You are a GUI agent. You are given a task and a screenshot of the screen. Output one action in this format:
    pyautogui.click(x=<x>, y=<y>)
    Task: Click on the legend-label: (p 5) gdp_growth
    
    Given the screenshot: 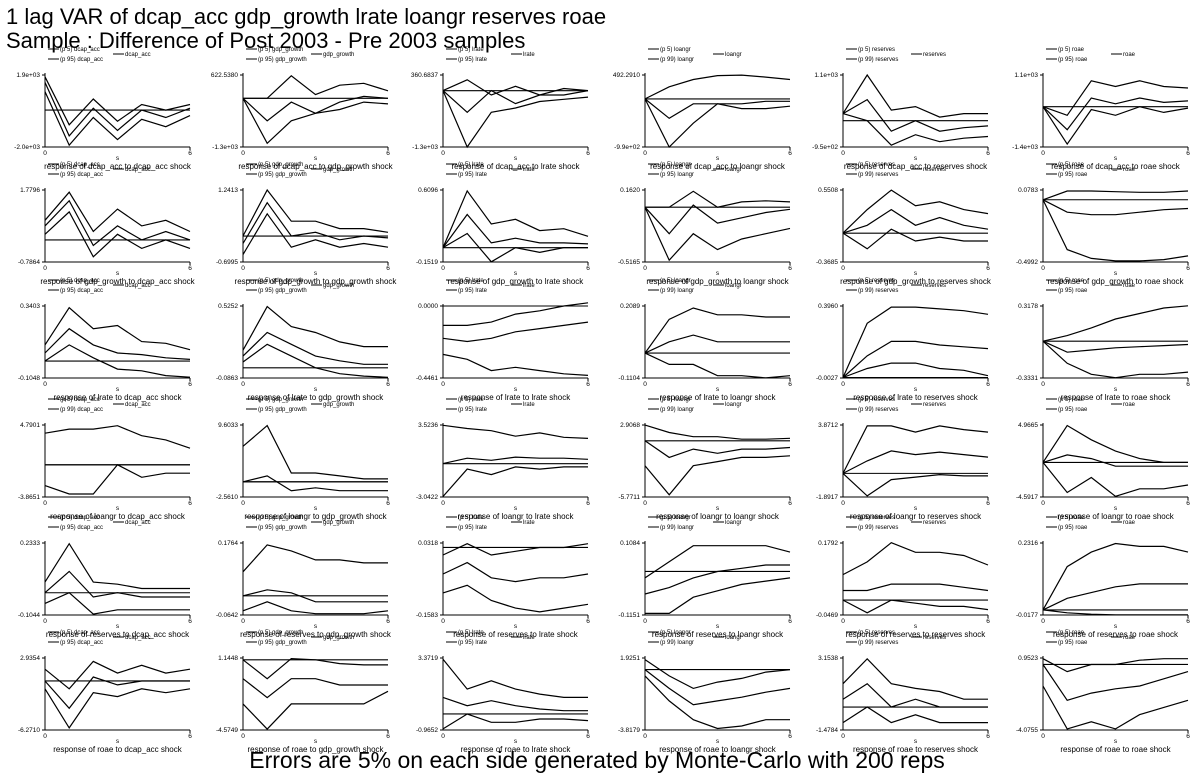 What is the action you would take?
    pyautogui.click(x=280, y=518)
    